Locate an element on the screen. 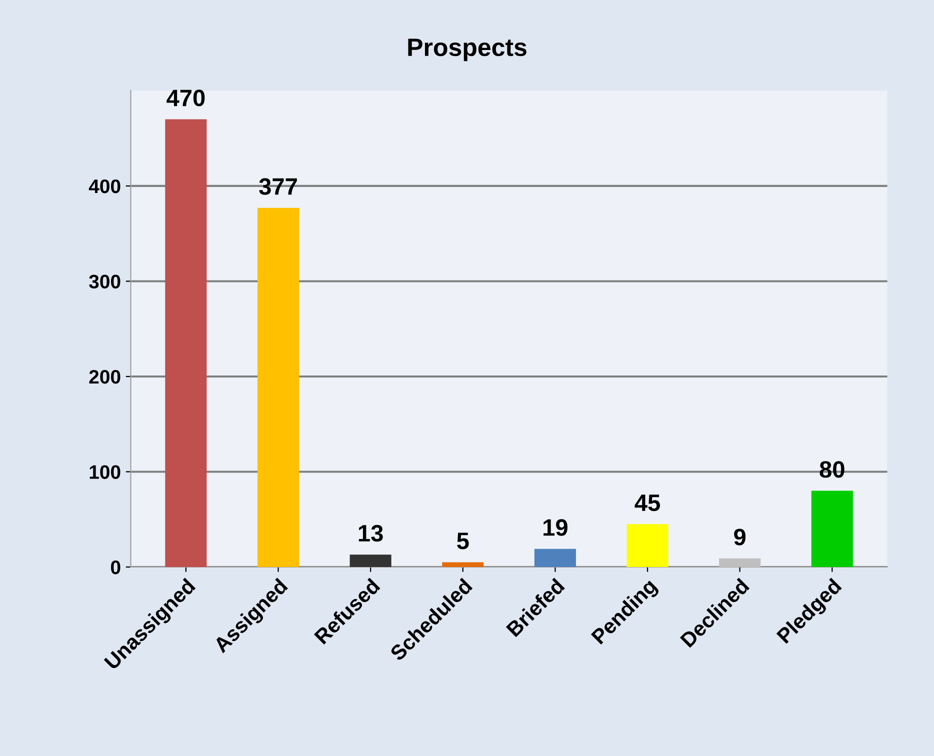 This screenshot has height=756, width=934. data-label: 45 is located at coordinates (647, 503).